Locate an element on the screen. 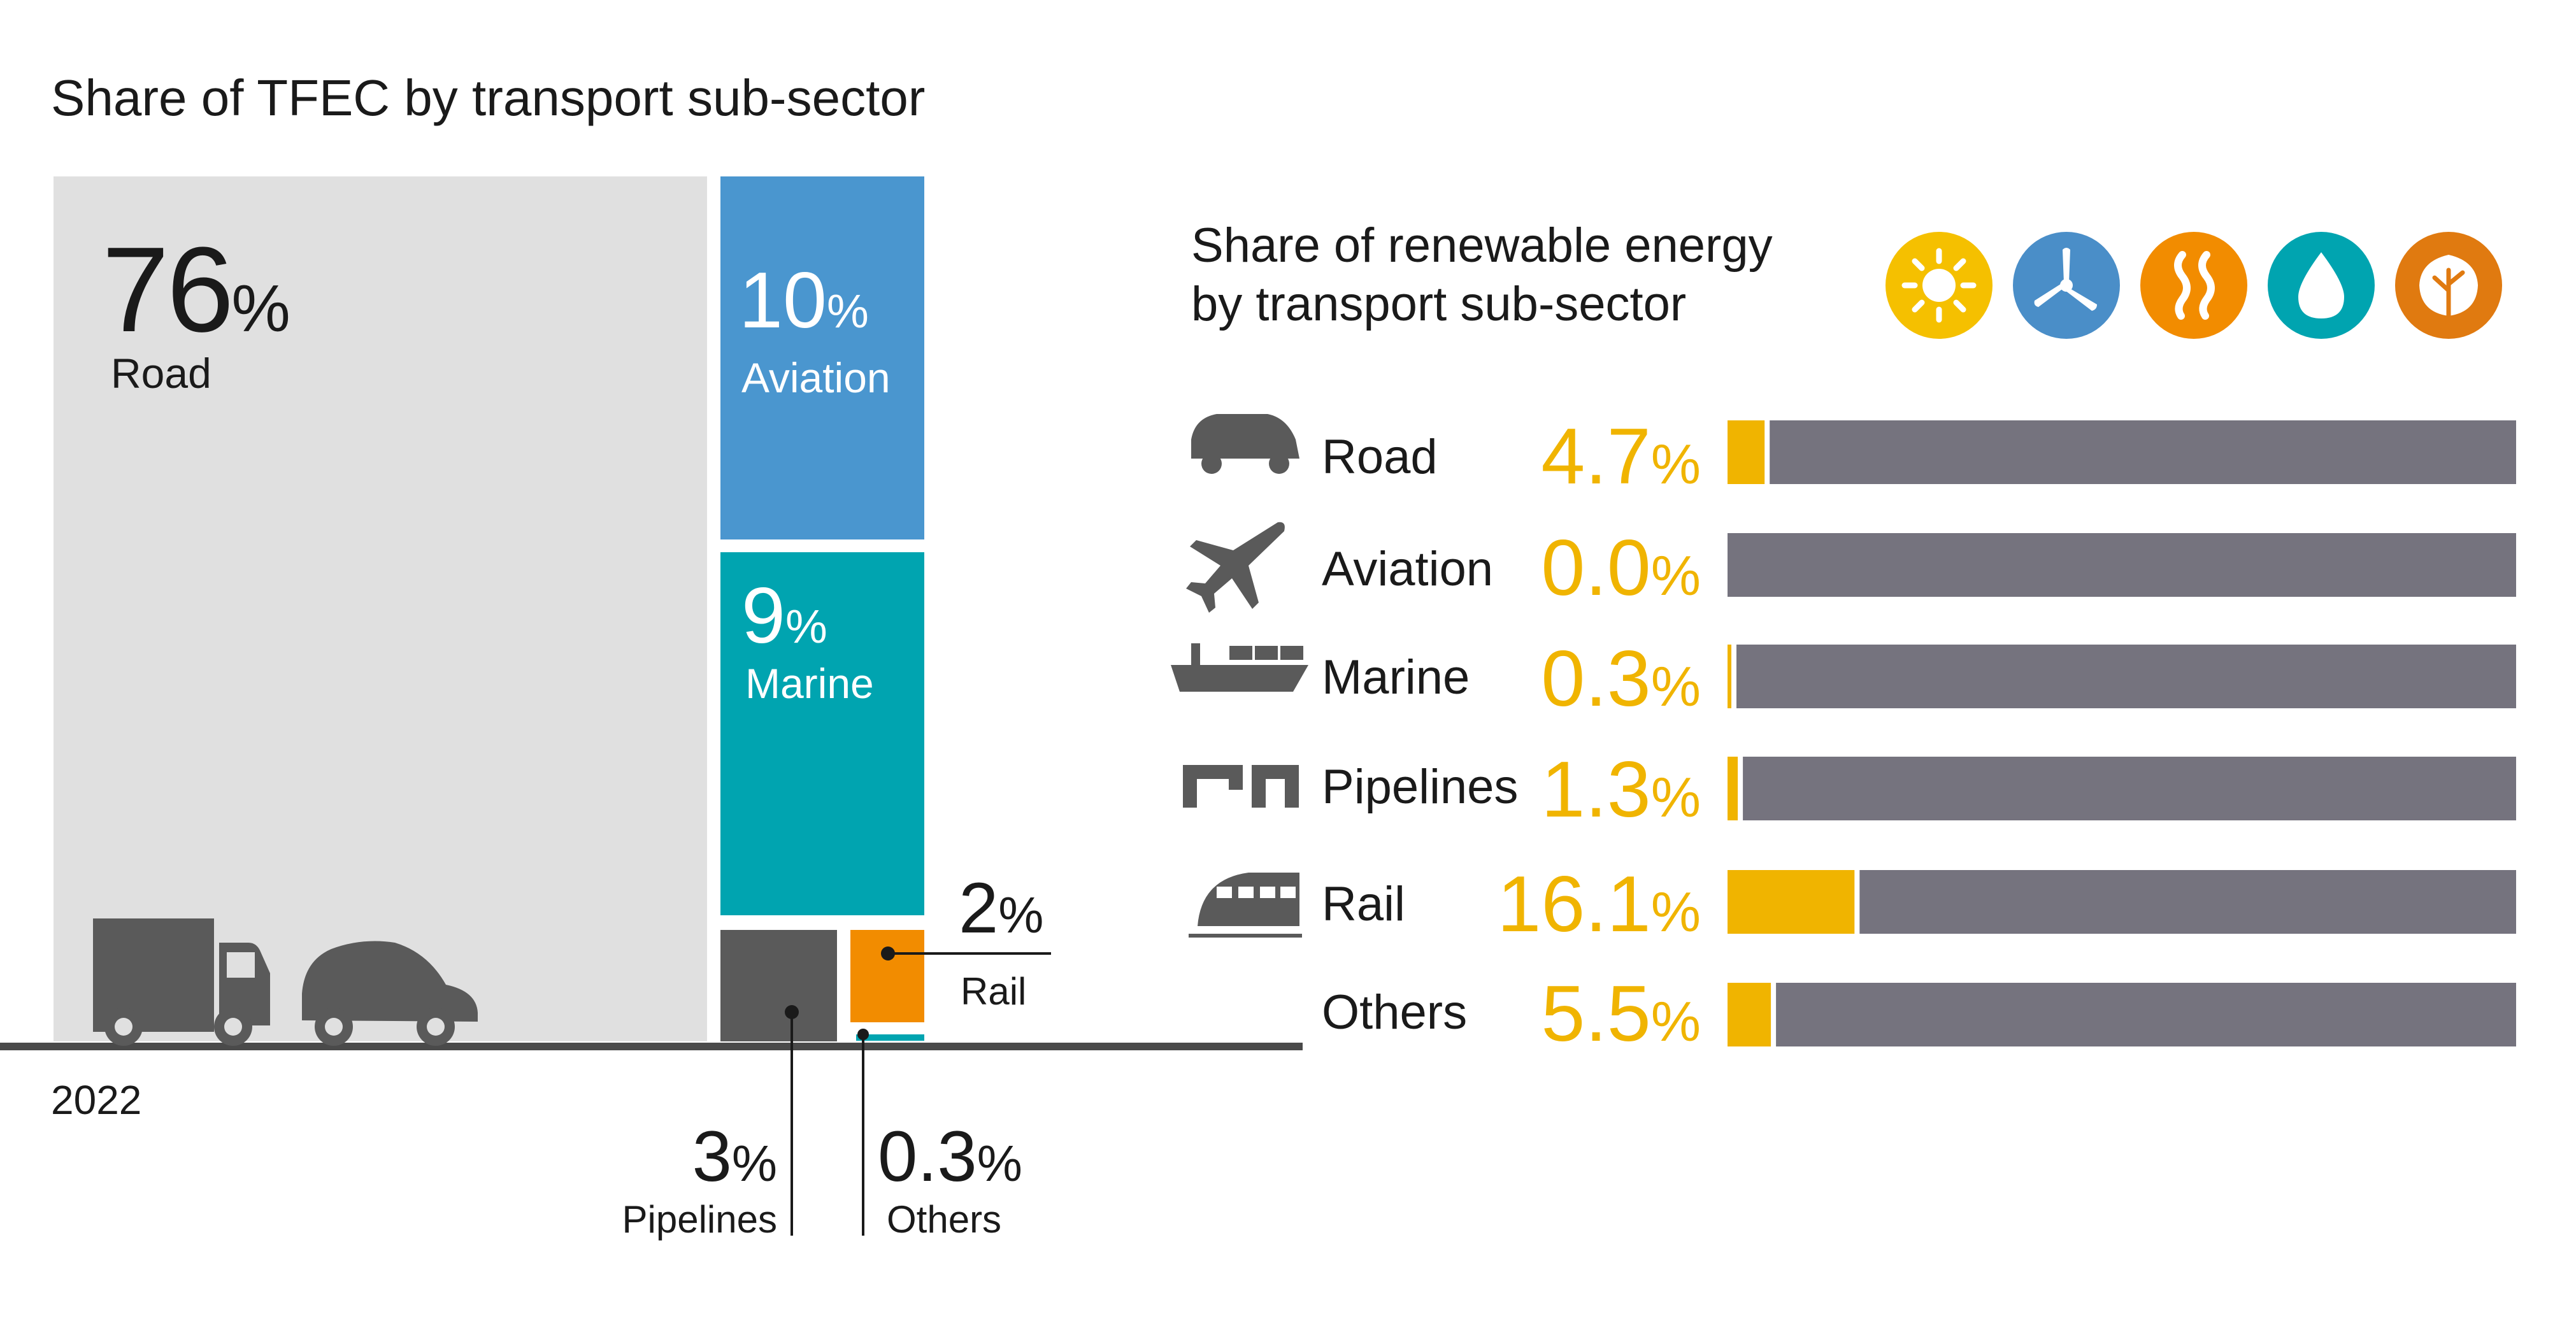  pipeline-icon is located at coordinates (1241, 786).